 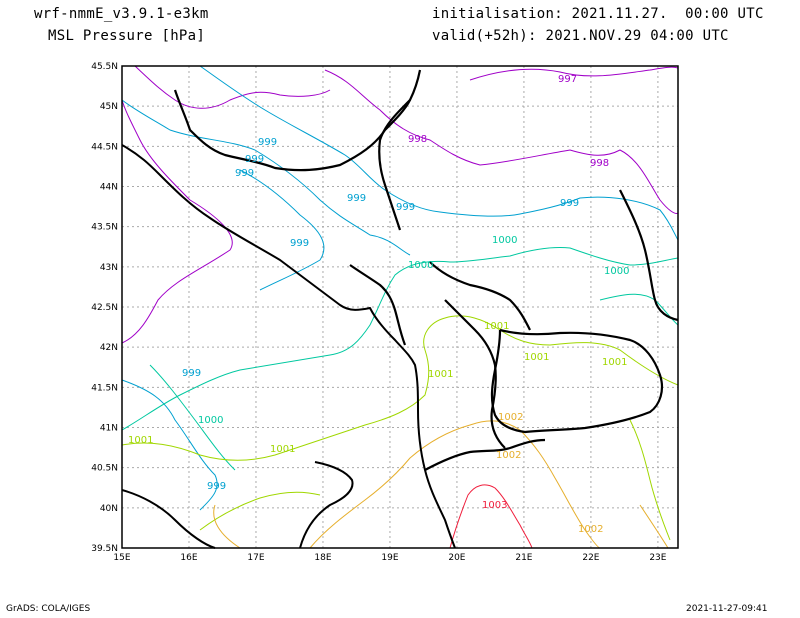 I want to click on longitude-label: 23E, so click(x=657, y=558).